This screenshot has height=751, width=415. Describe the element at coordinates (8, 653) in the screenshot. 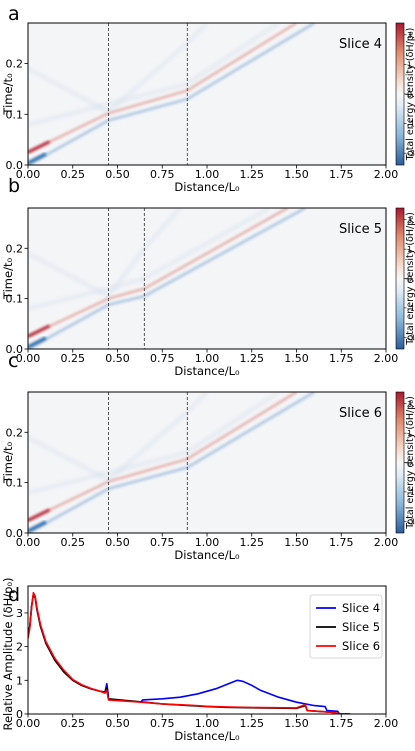

I see `y-axis-label: Relative Amplitude (δH/p₀)` at that location.